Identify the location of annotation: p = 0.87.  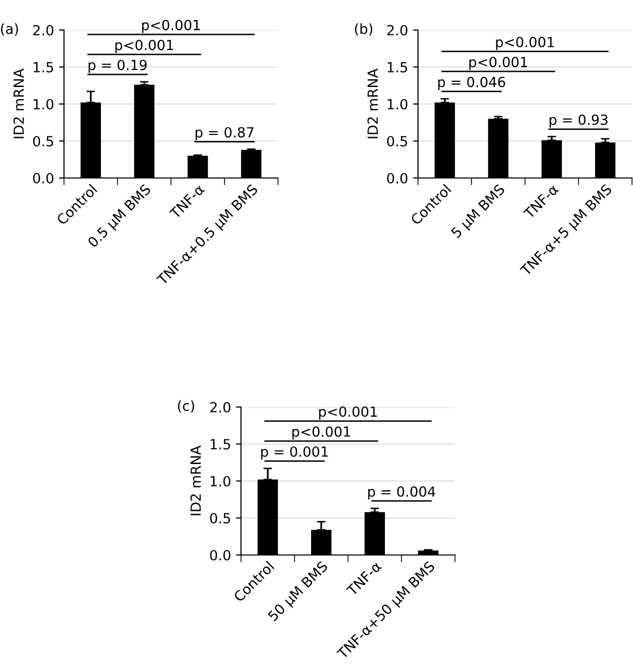
(225, 133).